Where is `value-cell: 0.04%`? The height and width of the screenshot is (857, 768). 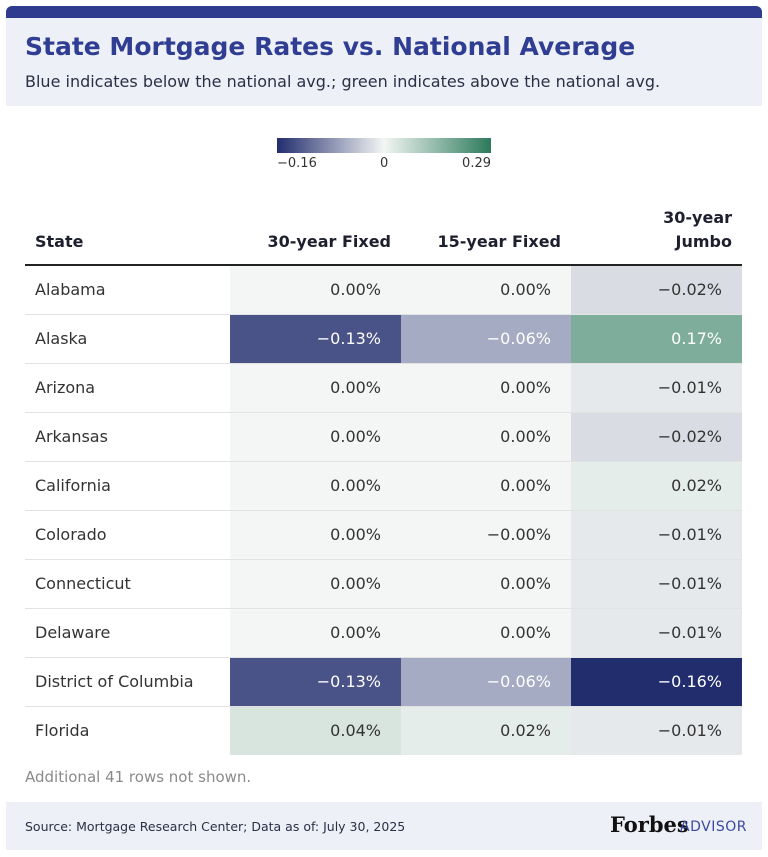 value-cell: 0.04% is located at coordinates (315, 731).